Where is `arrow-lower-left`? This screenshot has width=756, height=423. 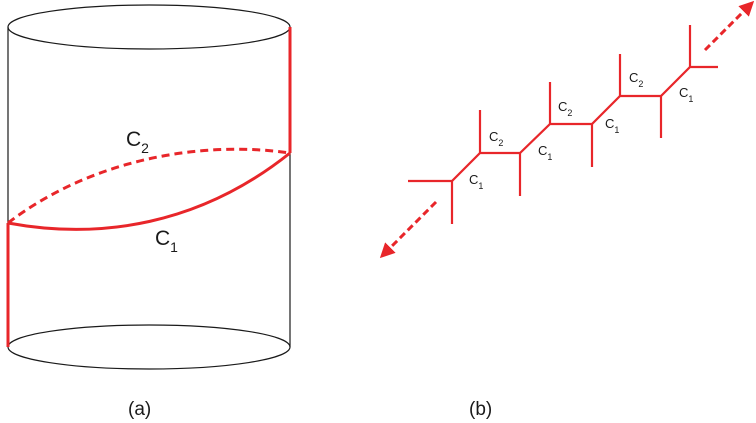
arrow-lower-left is located at coordinates (408, 229).